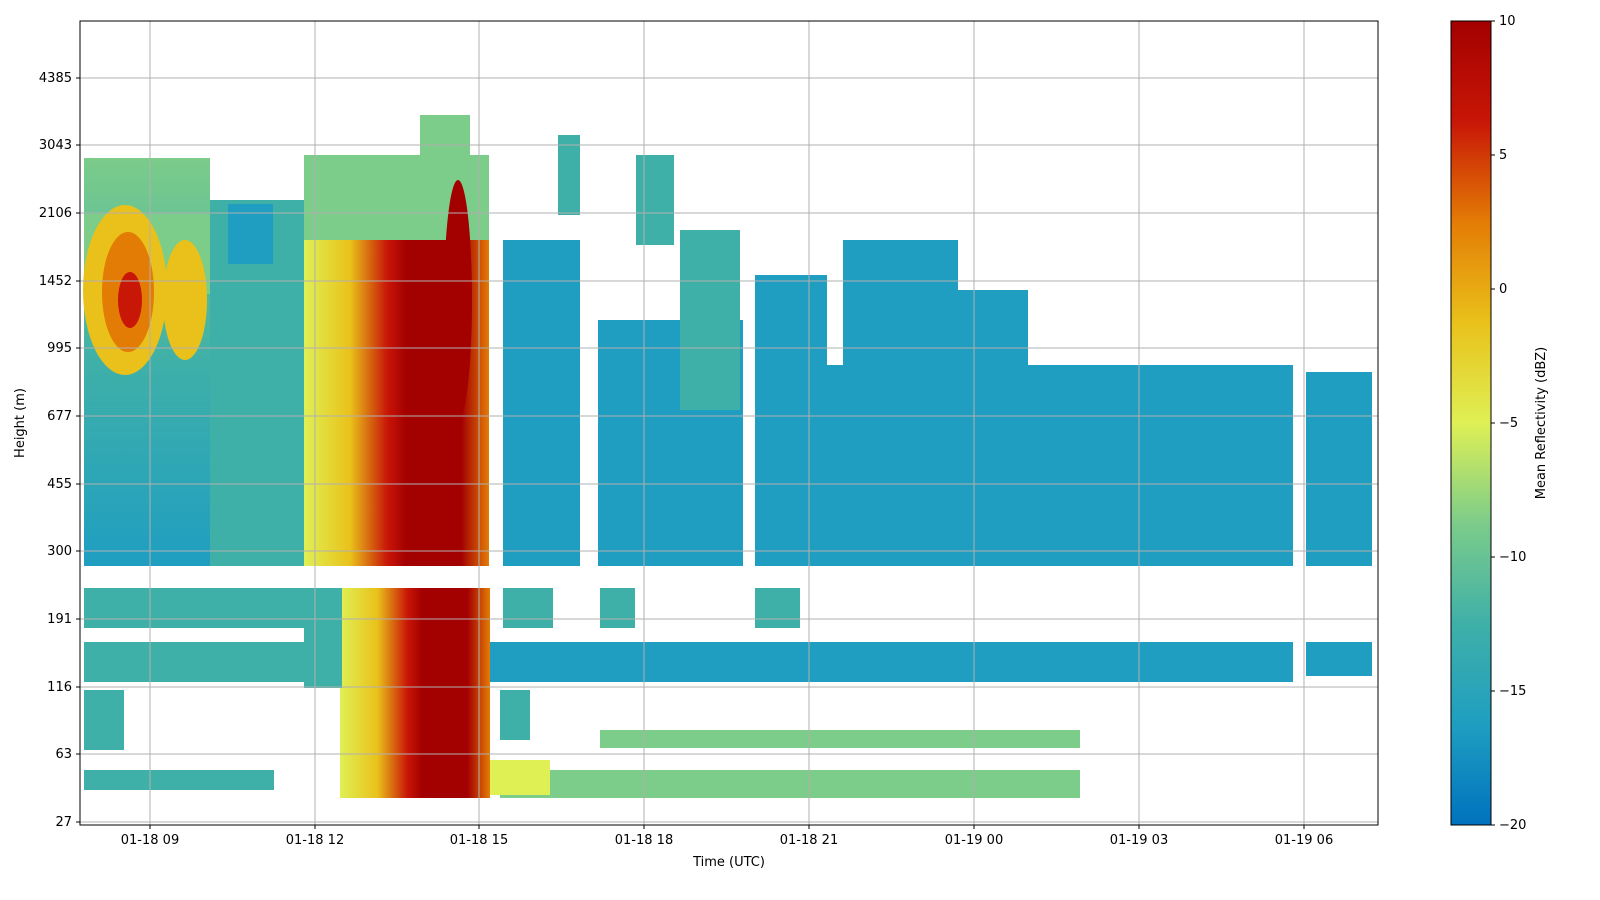 This screenshot has width=1600, height=900. What do you see at coordinates (1060, 465) in the screenshot?
I see `strat-e` at bounding box center [1060, 465].